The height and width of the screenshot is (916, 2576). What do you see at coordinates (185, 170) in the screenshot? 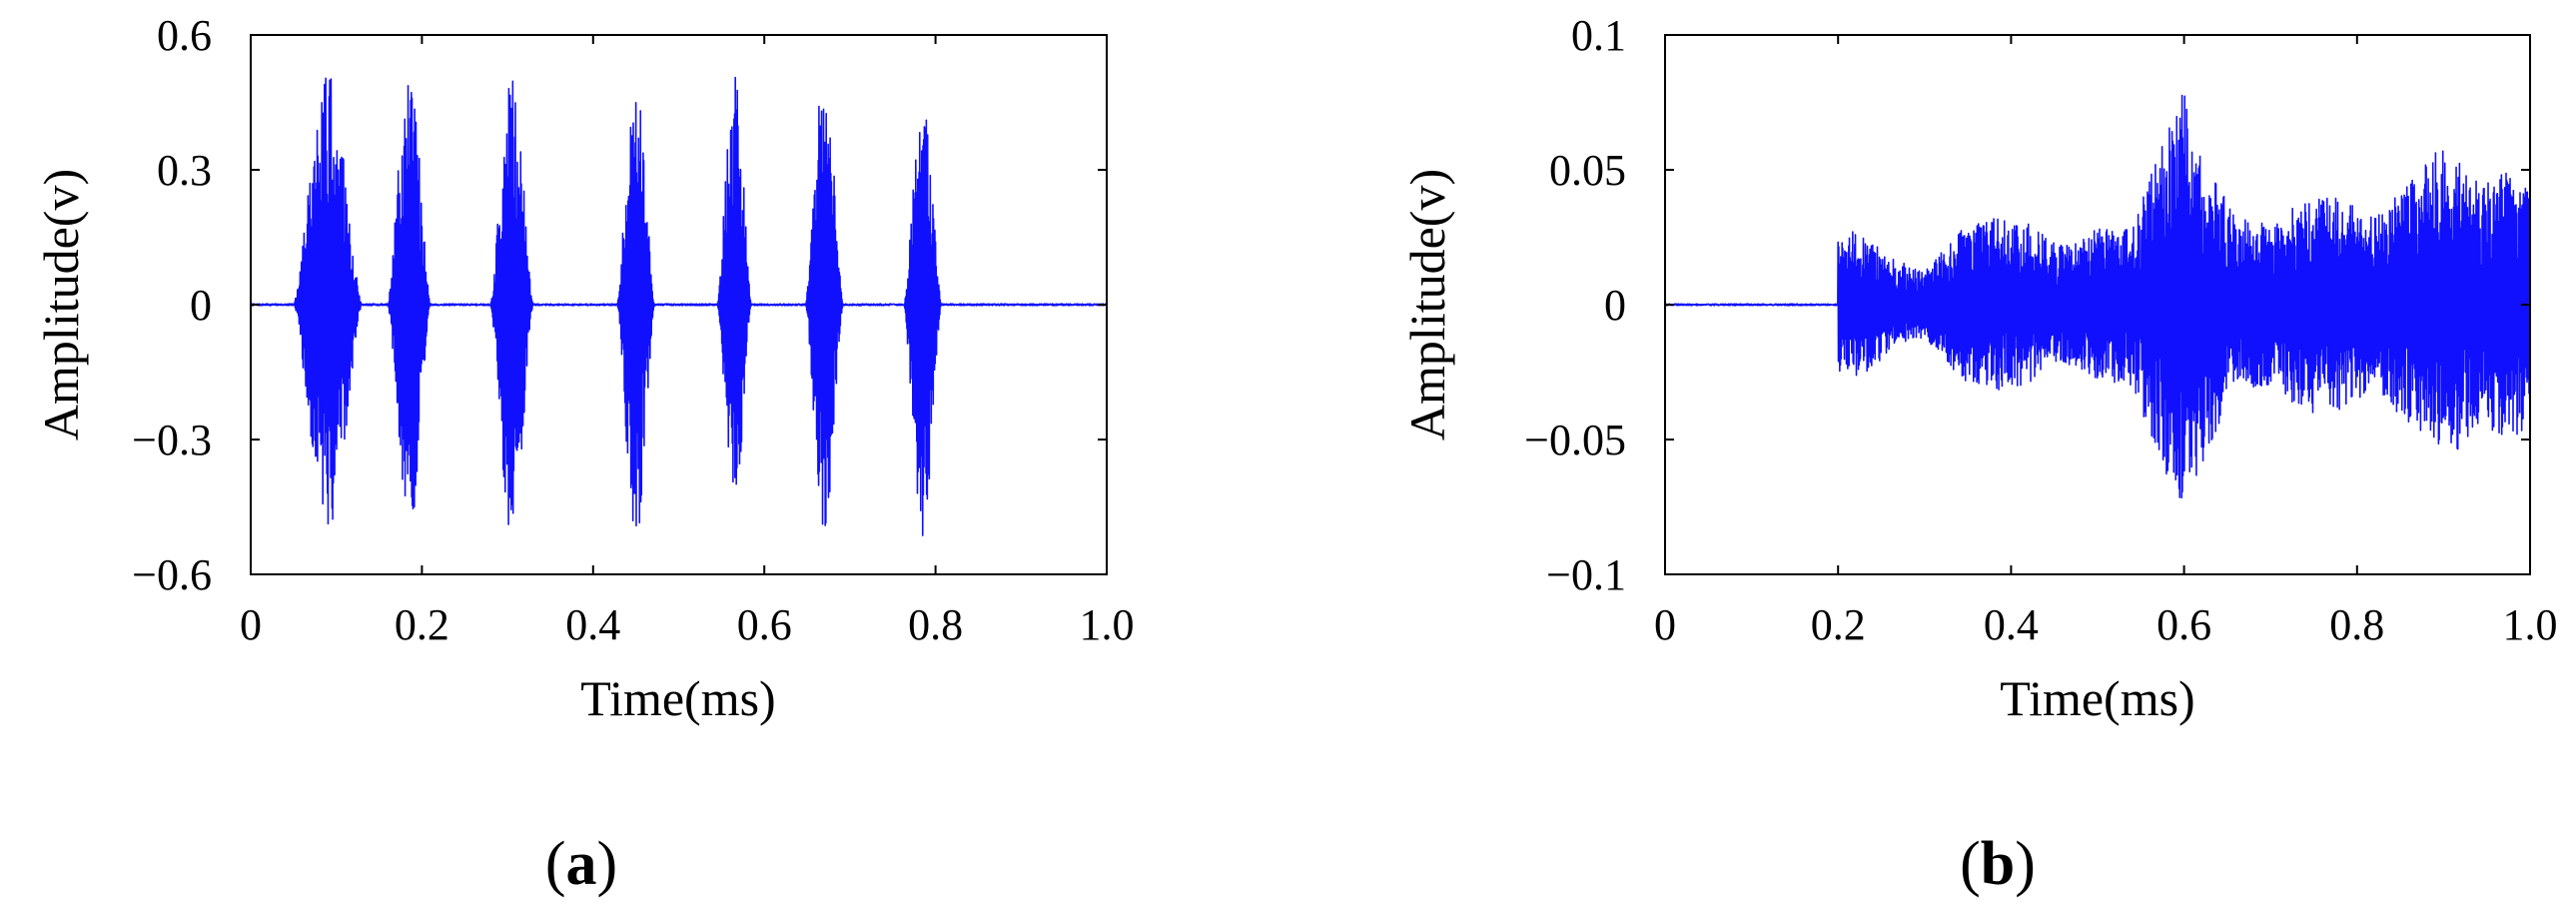
I see `panel-a-ytick-label: 0.3` at bounding box center [185, 170].